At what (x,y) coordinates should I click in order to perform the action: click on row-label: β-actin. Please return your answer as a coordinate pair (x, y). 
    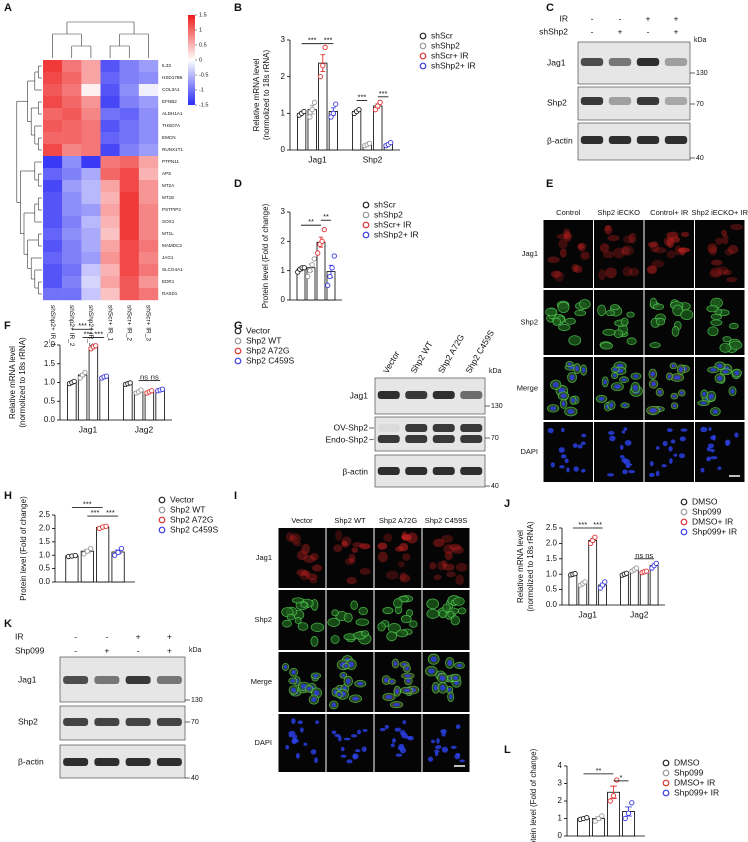
    Looking at the image, I should click on (560, 140).